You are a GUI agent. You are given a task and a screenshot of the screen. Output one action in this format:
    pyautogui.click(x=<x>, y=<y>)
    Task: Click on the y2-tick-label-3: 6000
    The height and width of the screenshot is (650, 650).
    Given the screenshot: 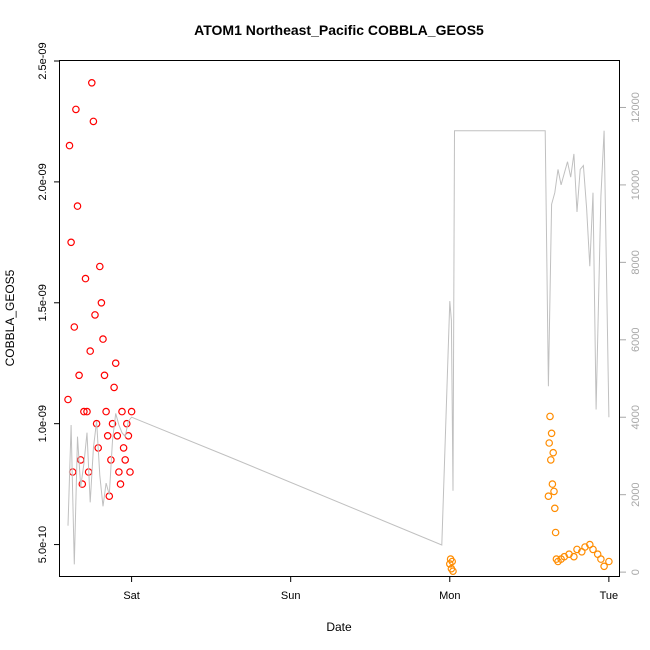 What is the action you would take?
    pyautogui.click(x=636, y=340)
    